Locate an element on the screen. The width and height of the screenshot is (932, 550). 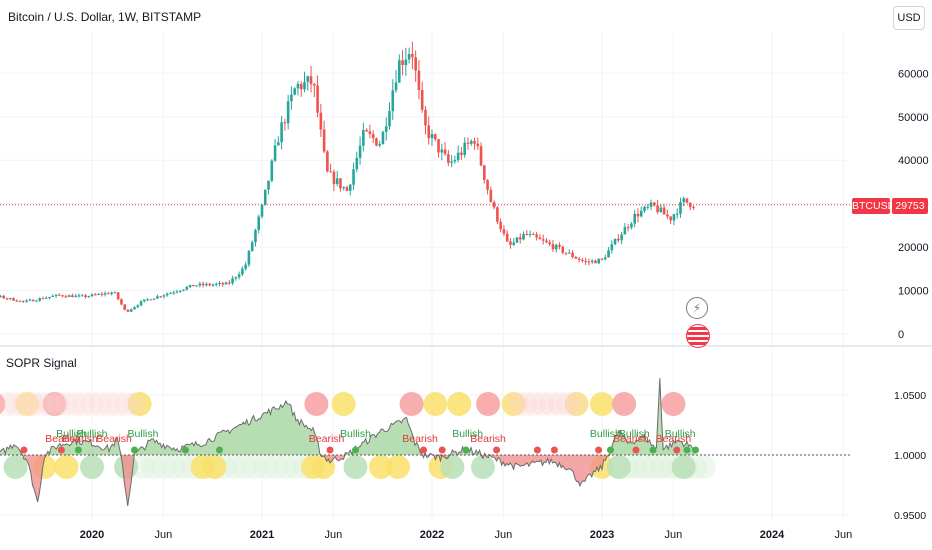
lightning-icon: ⚡ is located at coordinates (697, 308).